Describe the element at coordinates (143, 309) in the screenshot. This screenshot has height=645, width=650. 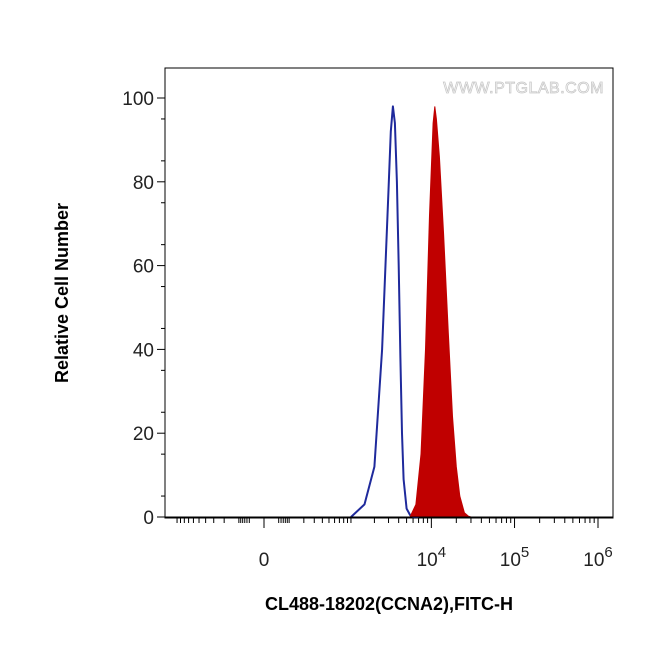
I see `y-axis: 0 20 40 60 80 100` at that location.